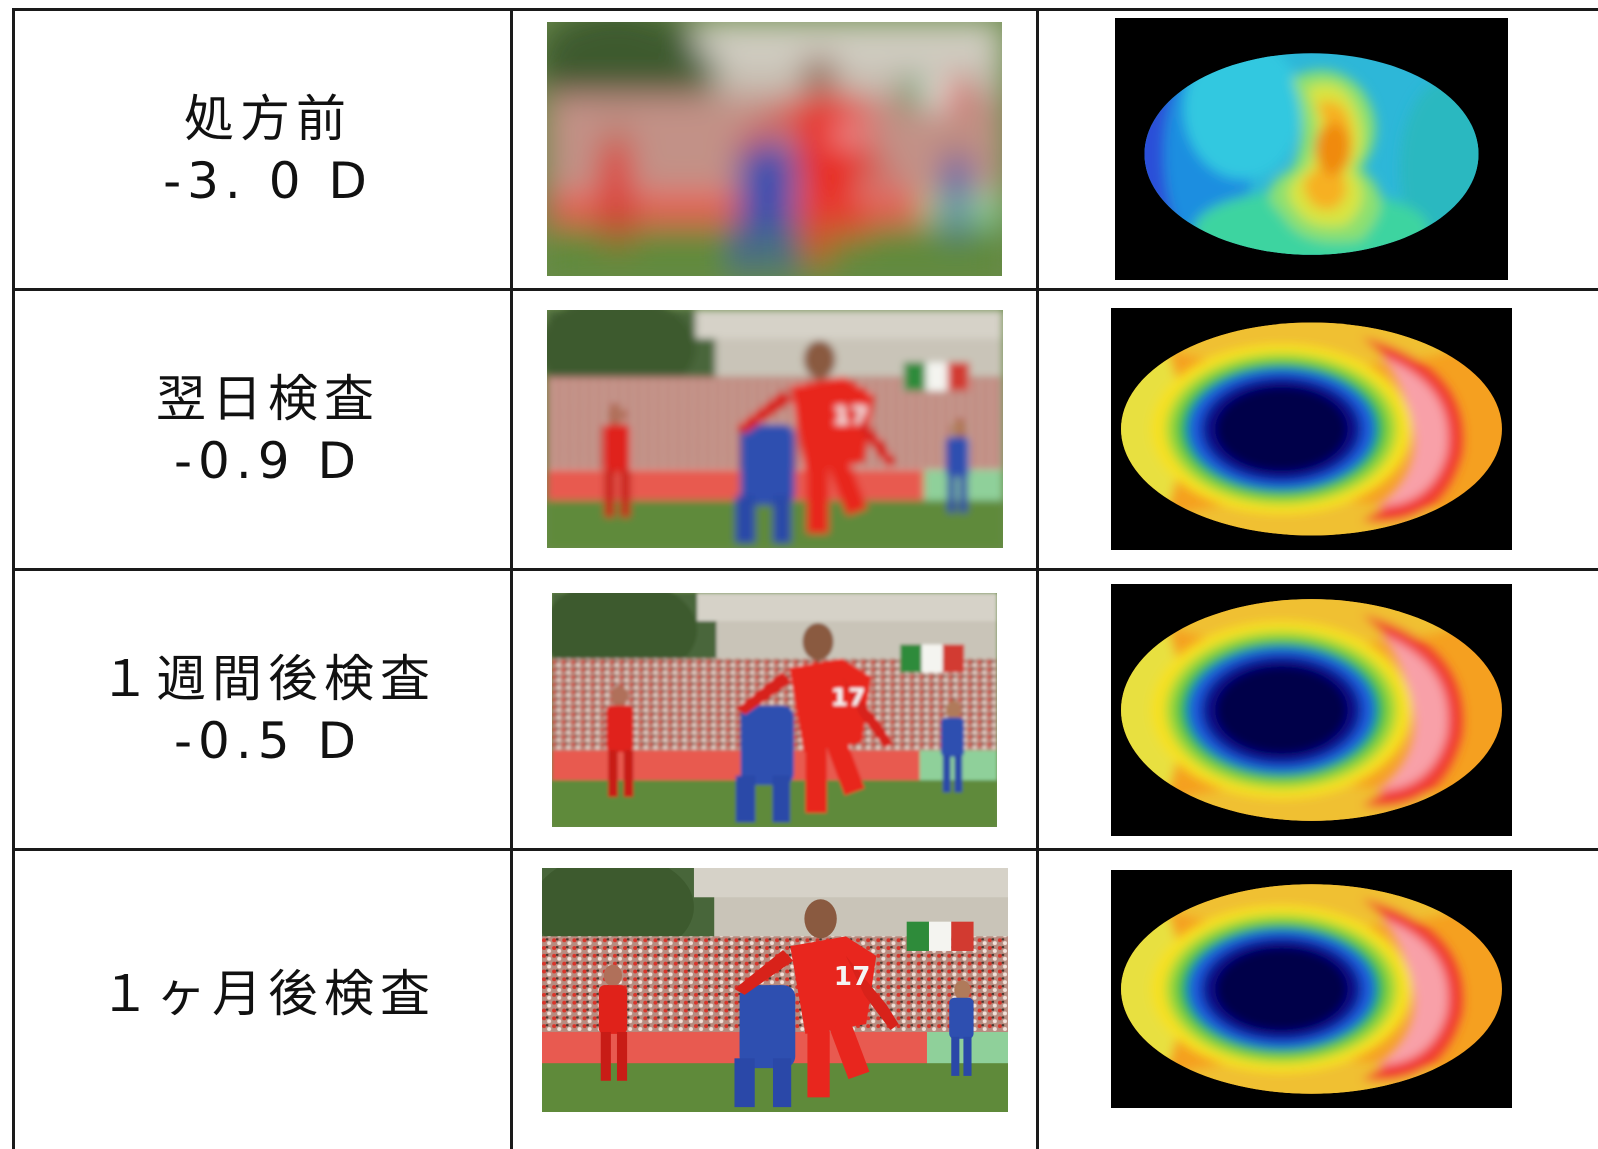  I want to click on row-label-title: １ヶ月後検査, so click(268, 993).